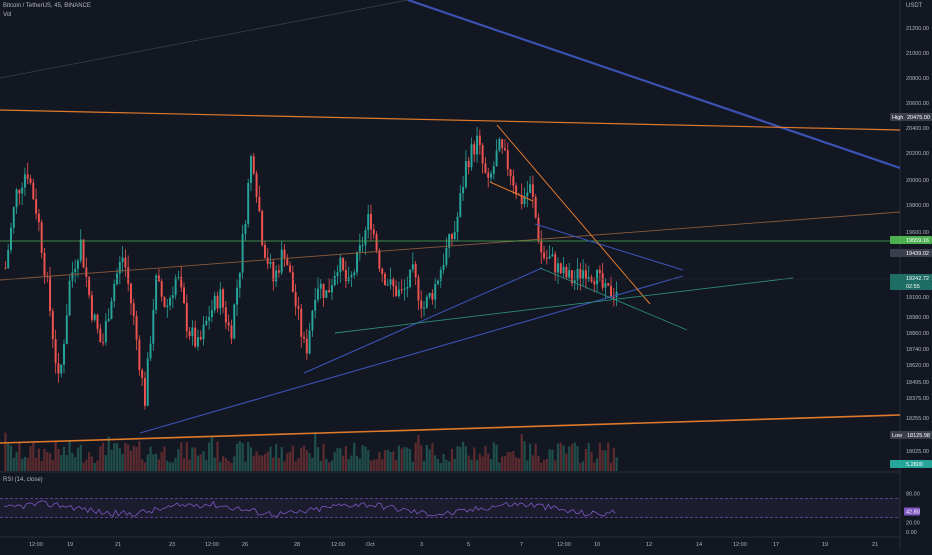 This screenshot has height=555, width=932. Describe the element at coordinates (70, 545) in the screenshot. I see `time-tick-label: 19` at that location.